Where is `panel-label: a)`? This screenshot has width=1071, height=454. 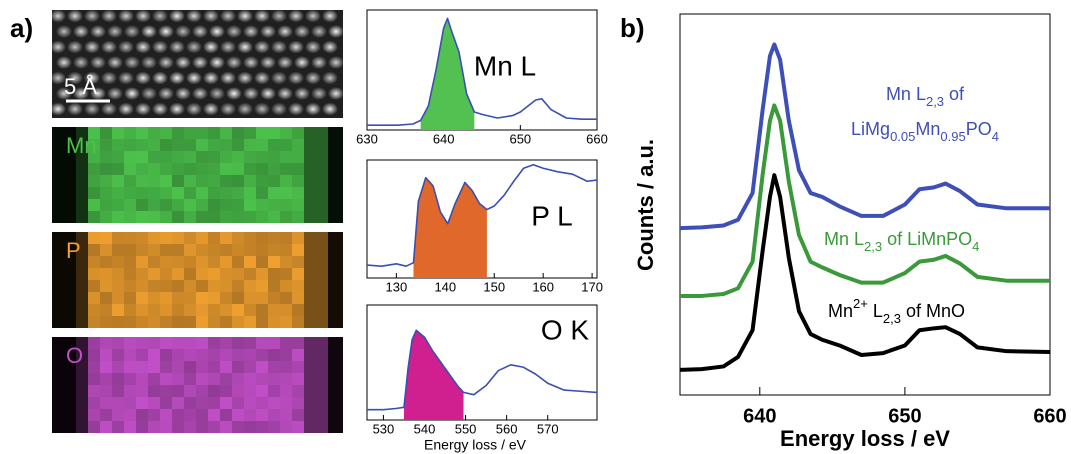 panel-label: a) is located at coordinates (21, 28).